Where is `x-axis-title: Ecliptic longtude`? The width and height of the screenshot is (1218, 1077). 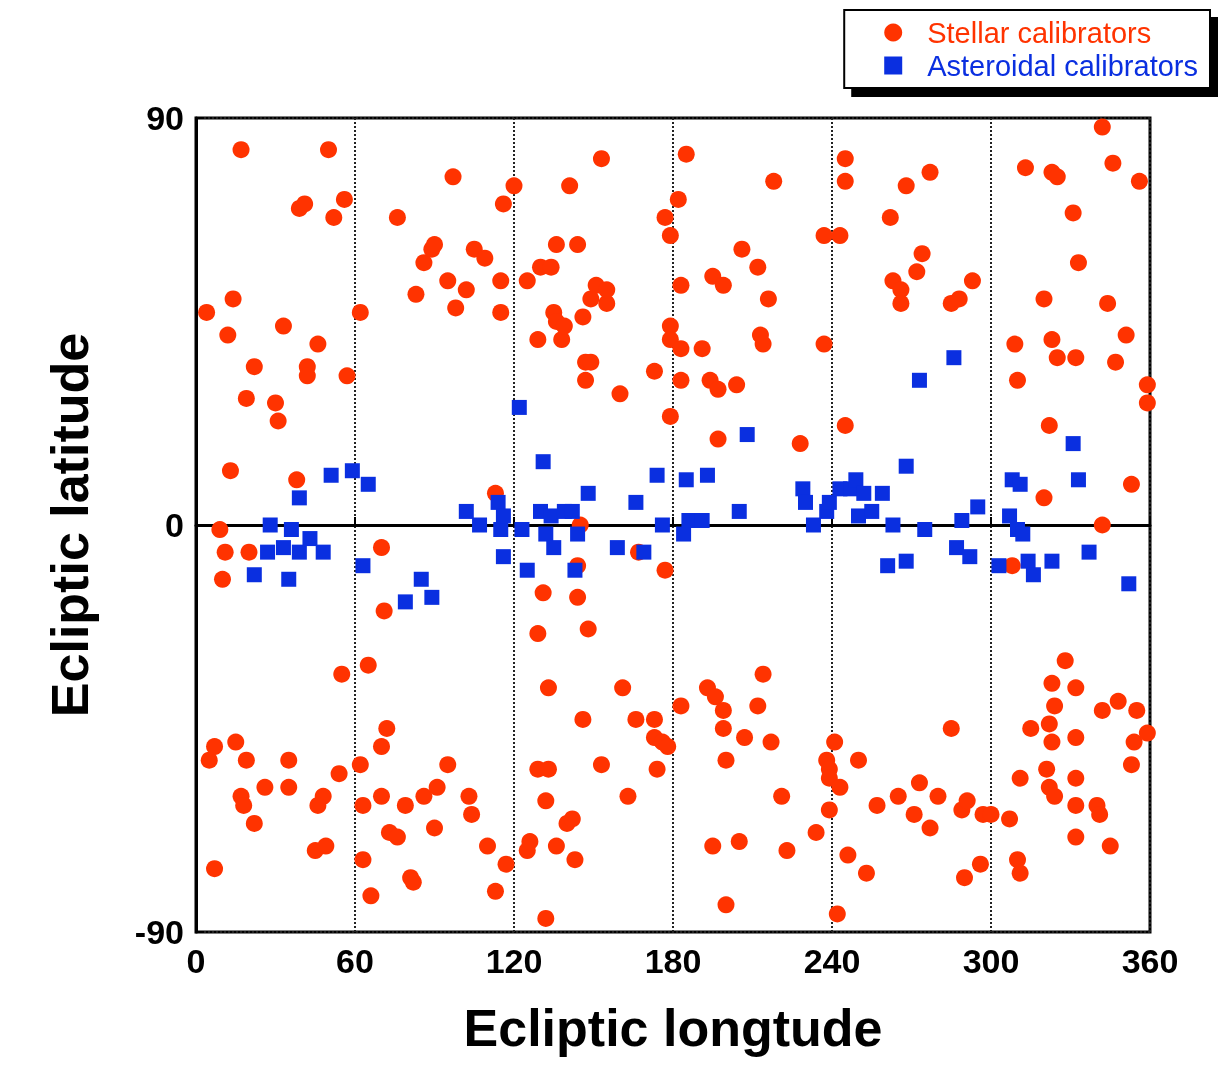
x-axis-title: Ecliptic longtude is located at coordinates (673, 1028).